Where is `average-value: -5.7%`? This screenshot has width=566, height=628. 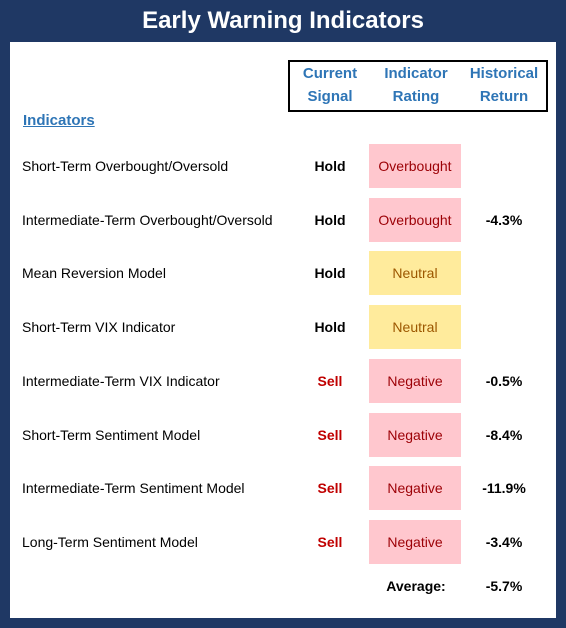
average-value: -5.7% is located at coordinates (504, 585).